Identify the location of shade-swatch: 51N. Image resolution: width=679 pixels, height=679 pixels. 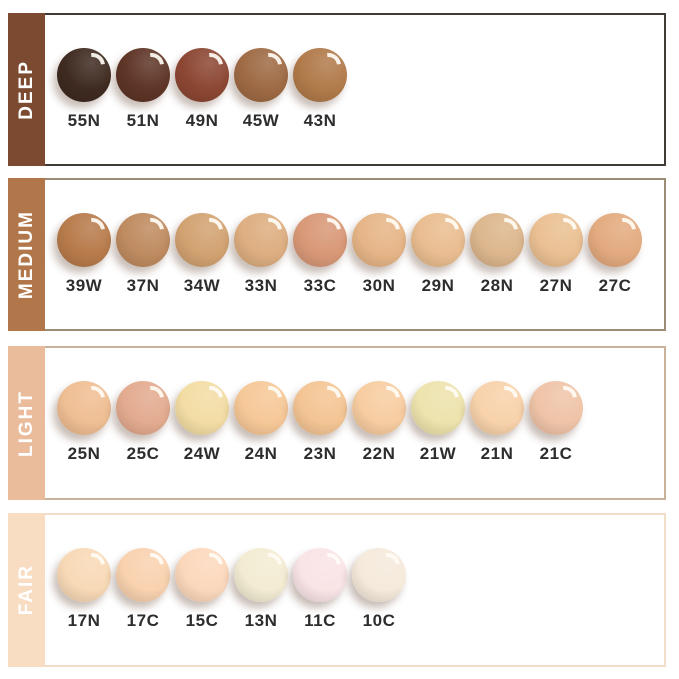
(143, 89).